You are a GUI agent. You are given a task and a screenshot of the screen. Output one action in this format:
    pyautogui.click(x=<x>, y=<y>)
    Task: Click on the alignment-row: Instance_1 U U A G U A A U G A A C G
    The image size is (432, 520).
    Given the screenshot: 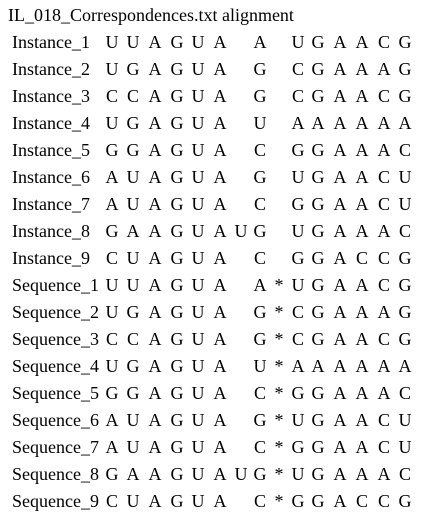 What is the action you would take?
    pyautogui.click(x=216, y=44)
    